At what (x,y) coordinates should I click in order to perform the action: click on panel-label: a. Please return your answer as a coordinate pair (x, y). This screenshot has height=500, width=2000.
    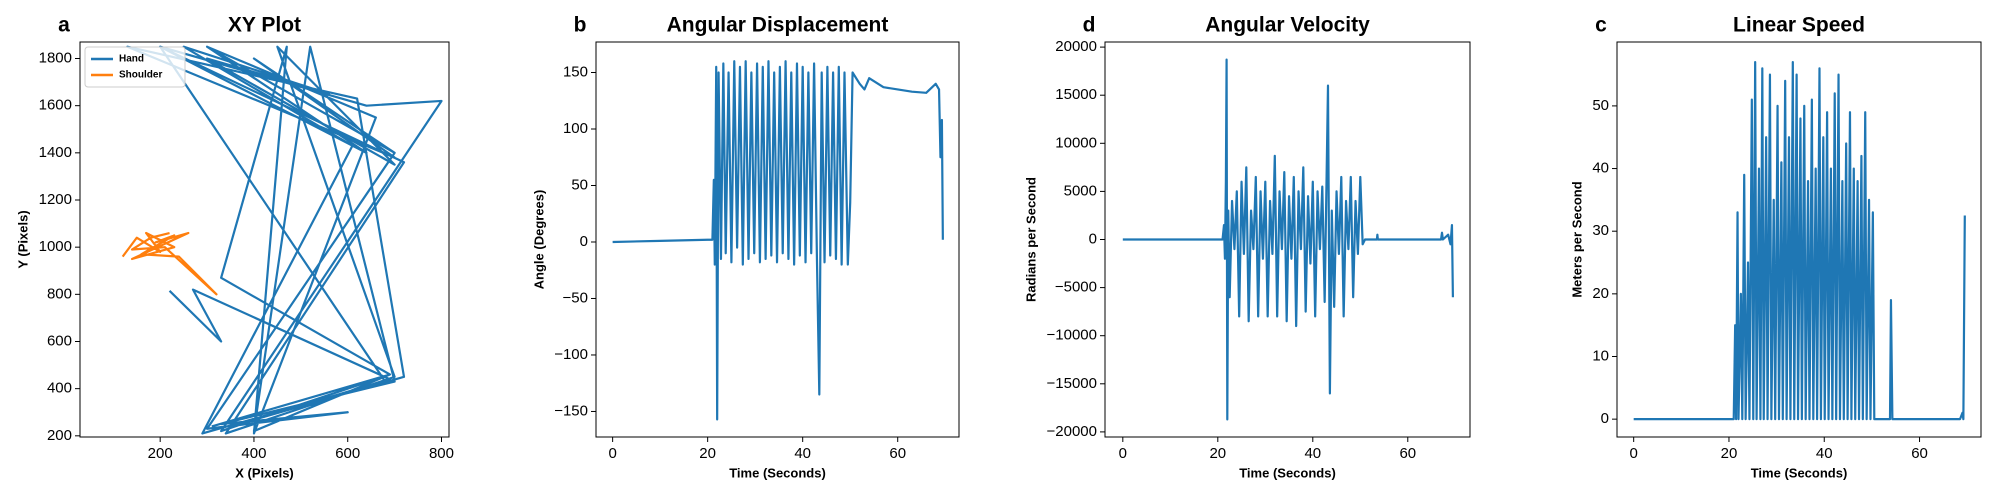
    Looking at the image, I should click on (64, 25).